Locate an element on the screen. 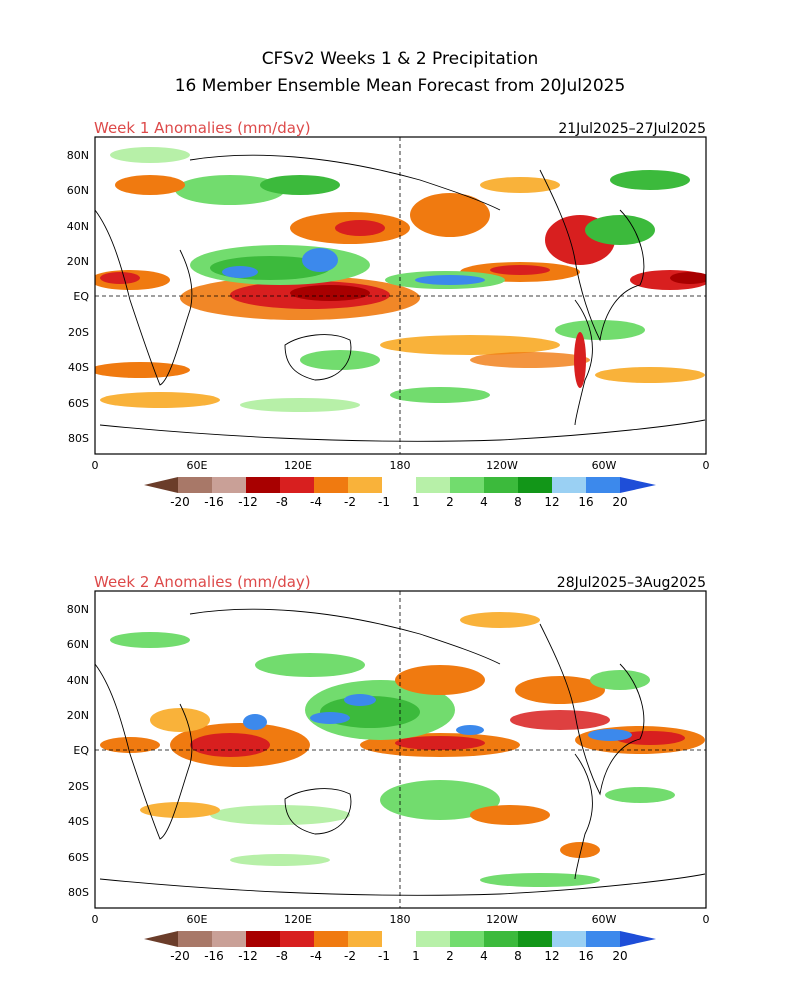 This screenshot has width=800, height=1000. figure-title: CFSv2 Weeks 1 & 2 Precipitation is located at coordinates (400, 59).